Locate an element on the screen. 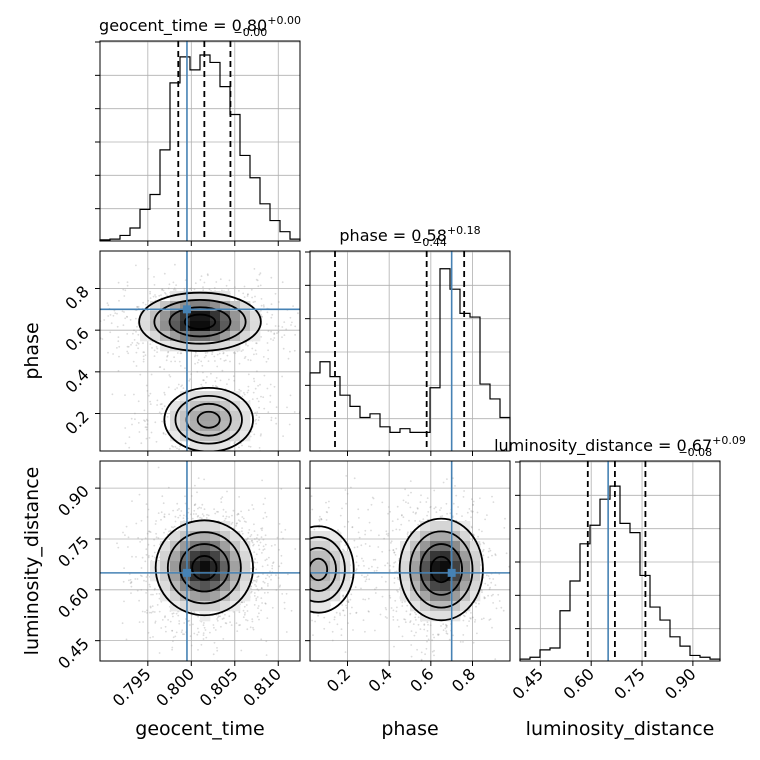 The width and height of the screenshot is (760, 760). ytick-label-luminosity_distance-0: 0.45 is located at coordinates (73, 653).